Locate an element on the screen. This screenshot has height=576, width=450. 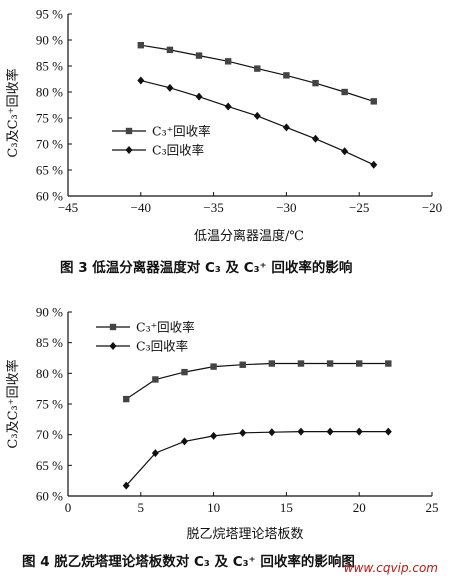
chart-2-y-ticklabels: 60 % 65 % 70 % 75 % 80 % 85 % 90 % is located at coordinates (49, 404).